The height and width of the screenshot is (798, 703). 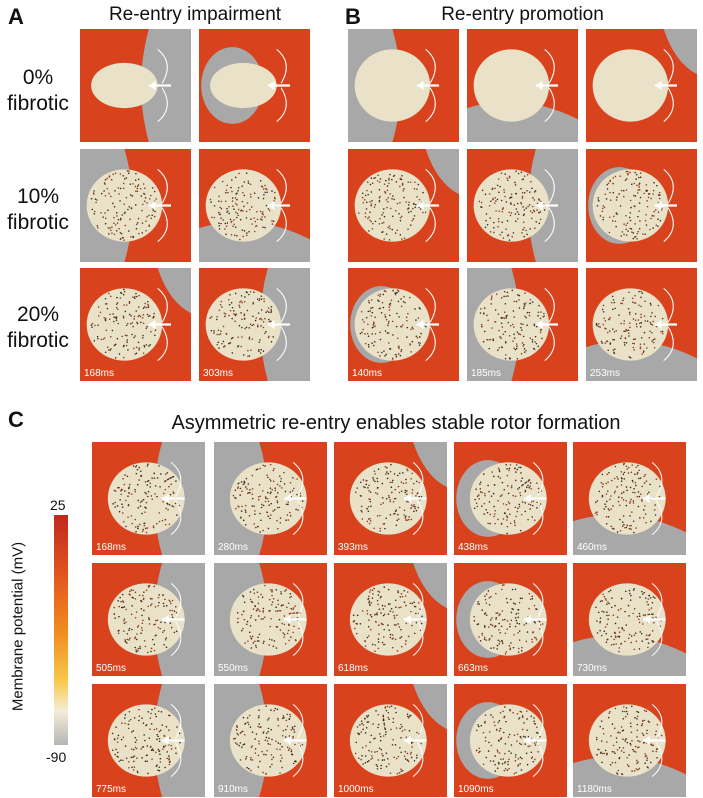 What do you see at coordinates (195, 14) in the screenshot?
I see `panel-a-title: Re-entry impairment` at bounding box center [195, 14].